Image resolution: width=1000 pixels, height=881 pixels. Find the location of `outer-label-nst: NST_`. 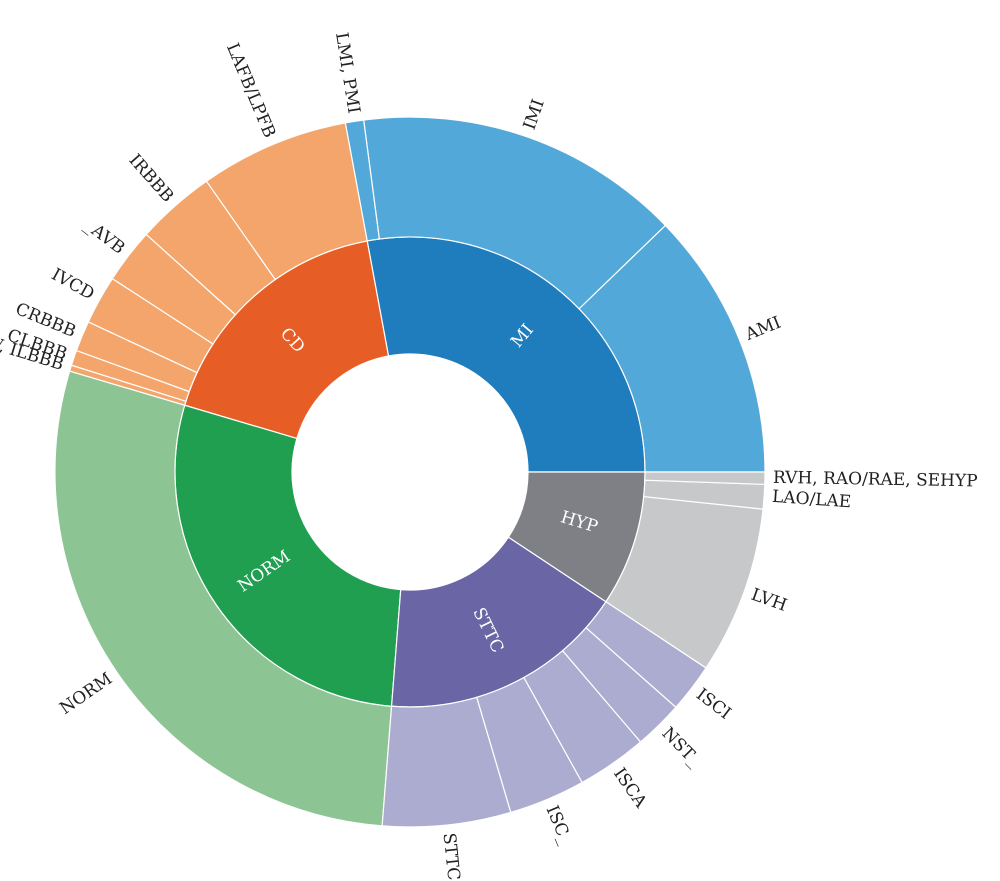

outer-label-nst: NST_ is located at coordinates (681, 747).